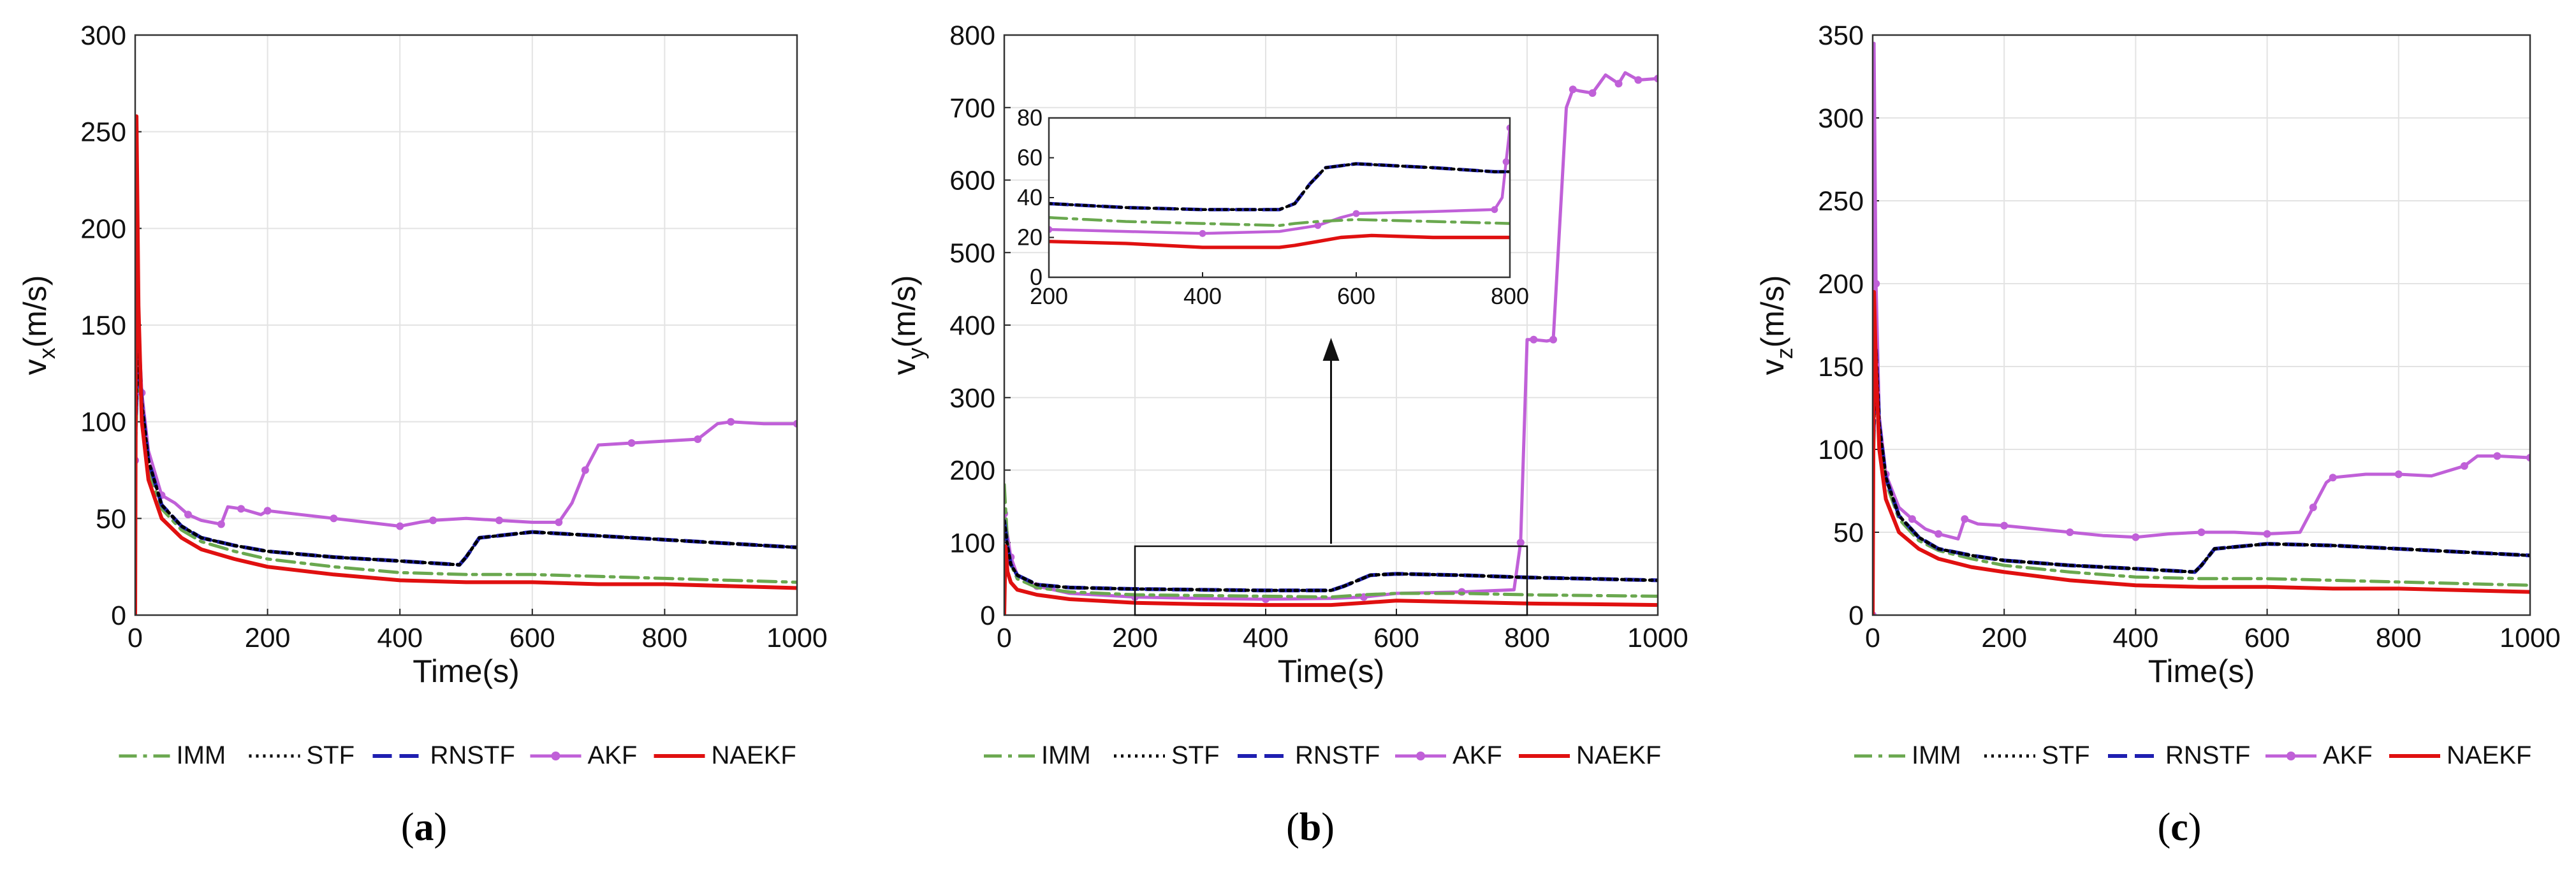 Image resolution: width=2576 pixels, height=872 pixels. Describe the element at coordinates (2004, 638) in the screenshot. I see `x-tick-label: 200` at that location.